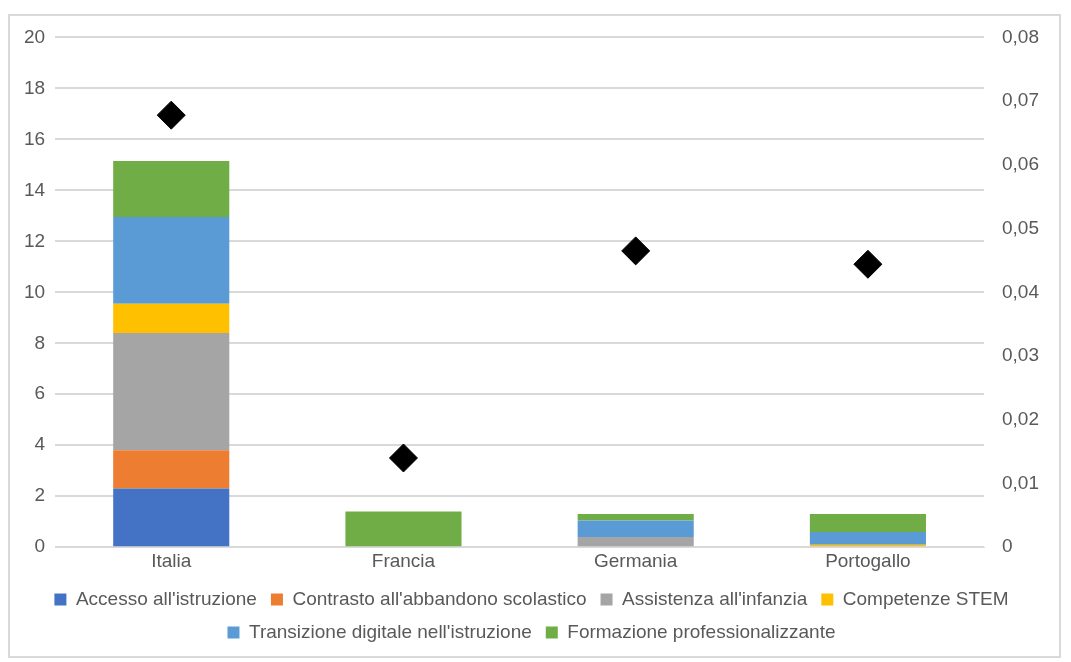 The height and width of the screenshot is (662, 1071). What do you see at coordinates (34, 87) in the screenshot?
I see `y-tick-label: 18` at bounding box center [34, 87].